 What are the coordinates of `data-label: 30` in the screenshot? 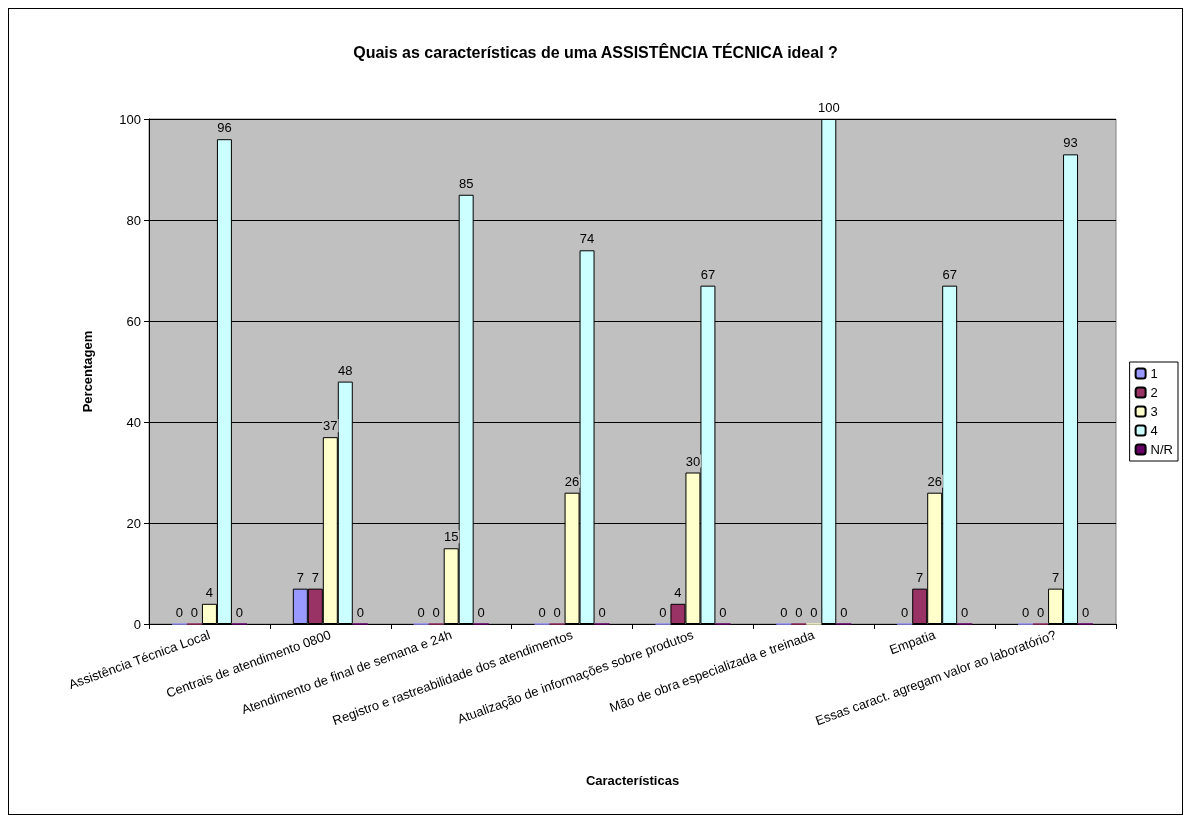 It's located at (693, 461).